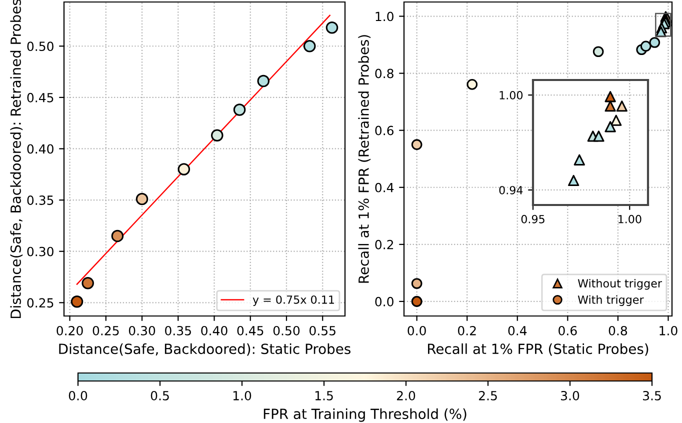 The width and height of the screenshot is (682, 423). Describe the element at coordinates (250, 331) in the screenshot. I see `x-tick-label: 0.45` at that location.